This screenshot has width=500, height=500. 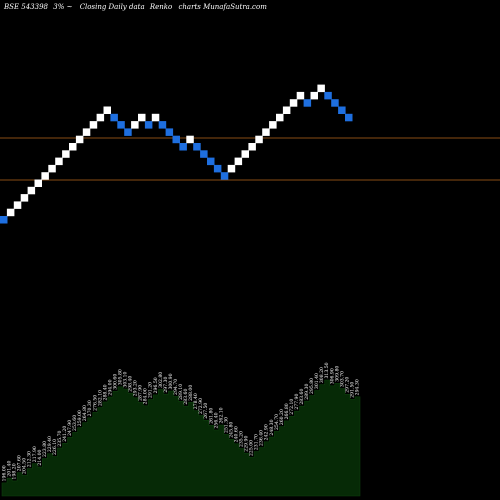 What do you see at coordinates (307, 392) in the screenshot?
I see `volume-label: 289.30` at bounding box center [307, 392].